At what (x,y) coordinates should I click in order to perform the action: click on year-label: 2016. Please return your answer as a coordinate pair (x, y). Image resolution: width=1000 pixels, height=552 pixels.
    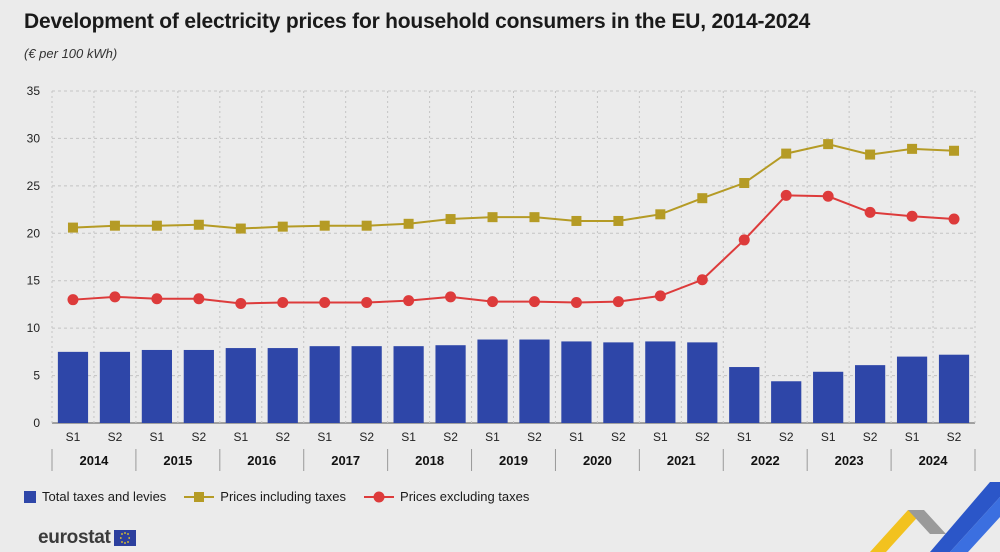
    Looking at the image, I should click on (261, 460).